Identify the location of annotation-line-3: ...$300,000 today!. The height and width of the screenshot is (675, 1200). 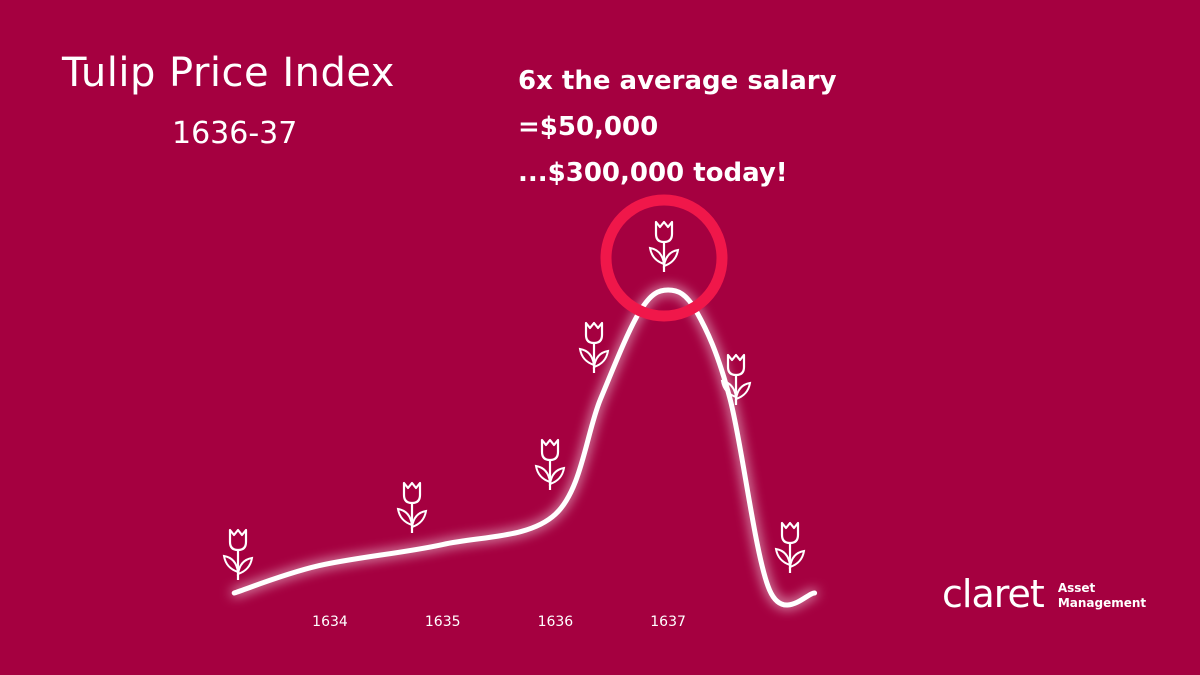
(653, 173).